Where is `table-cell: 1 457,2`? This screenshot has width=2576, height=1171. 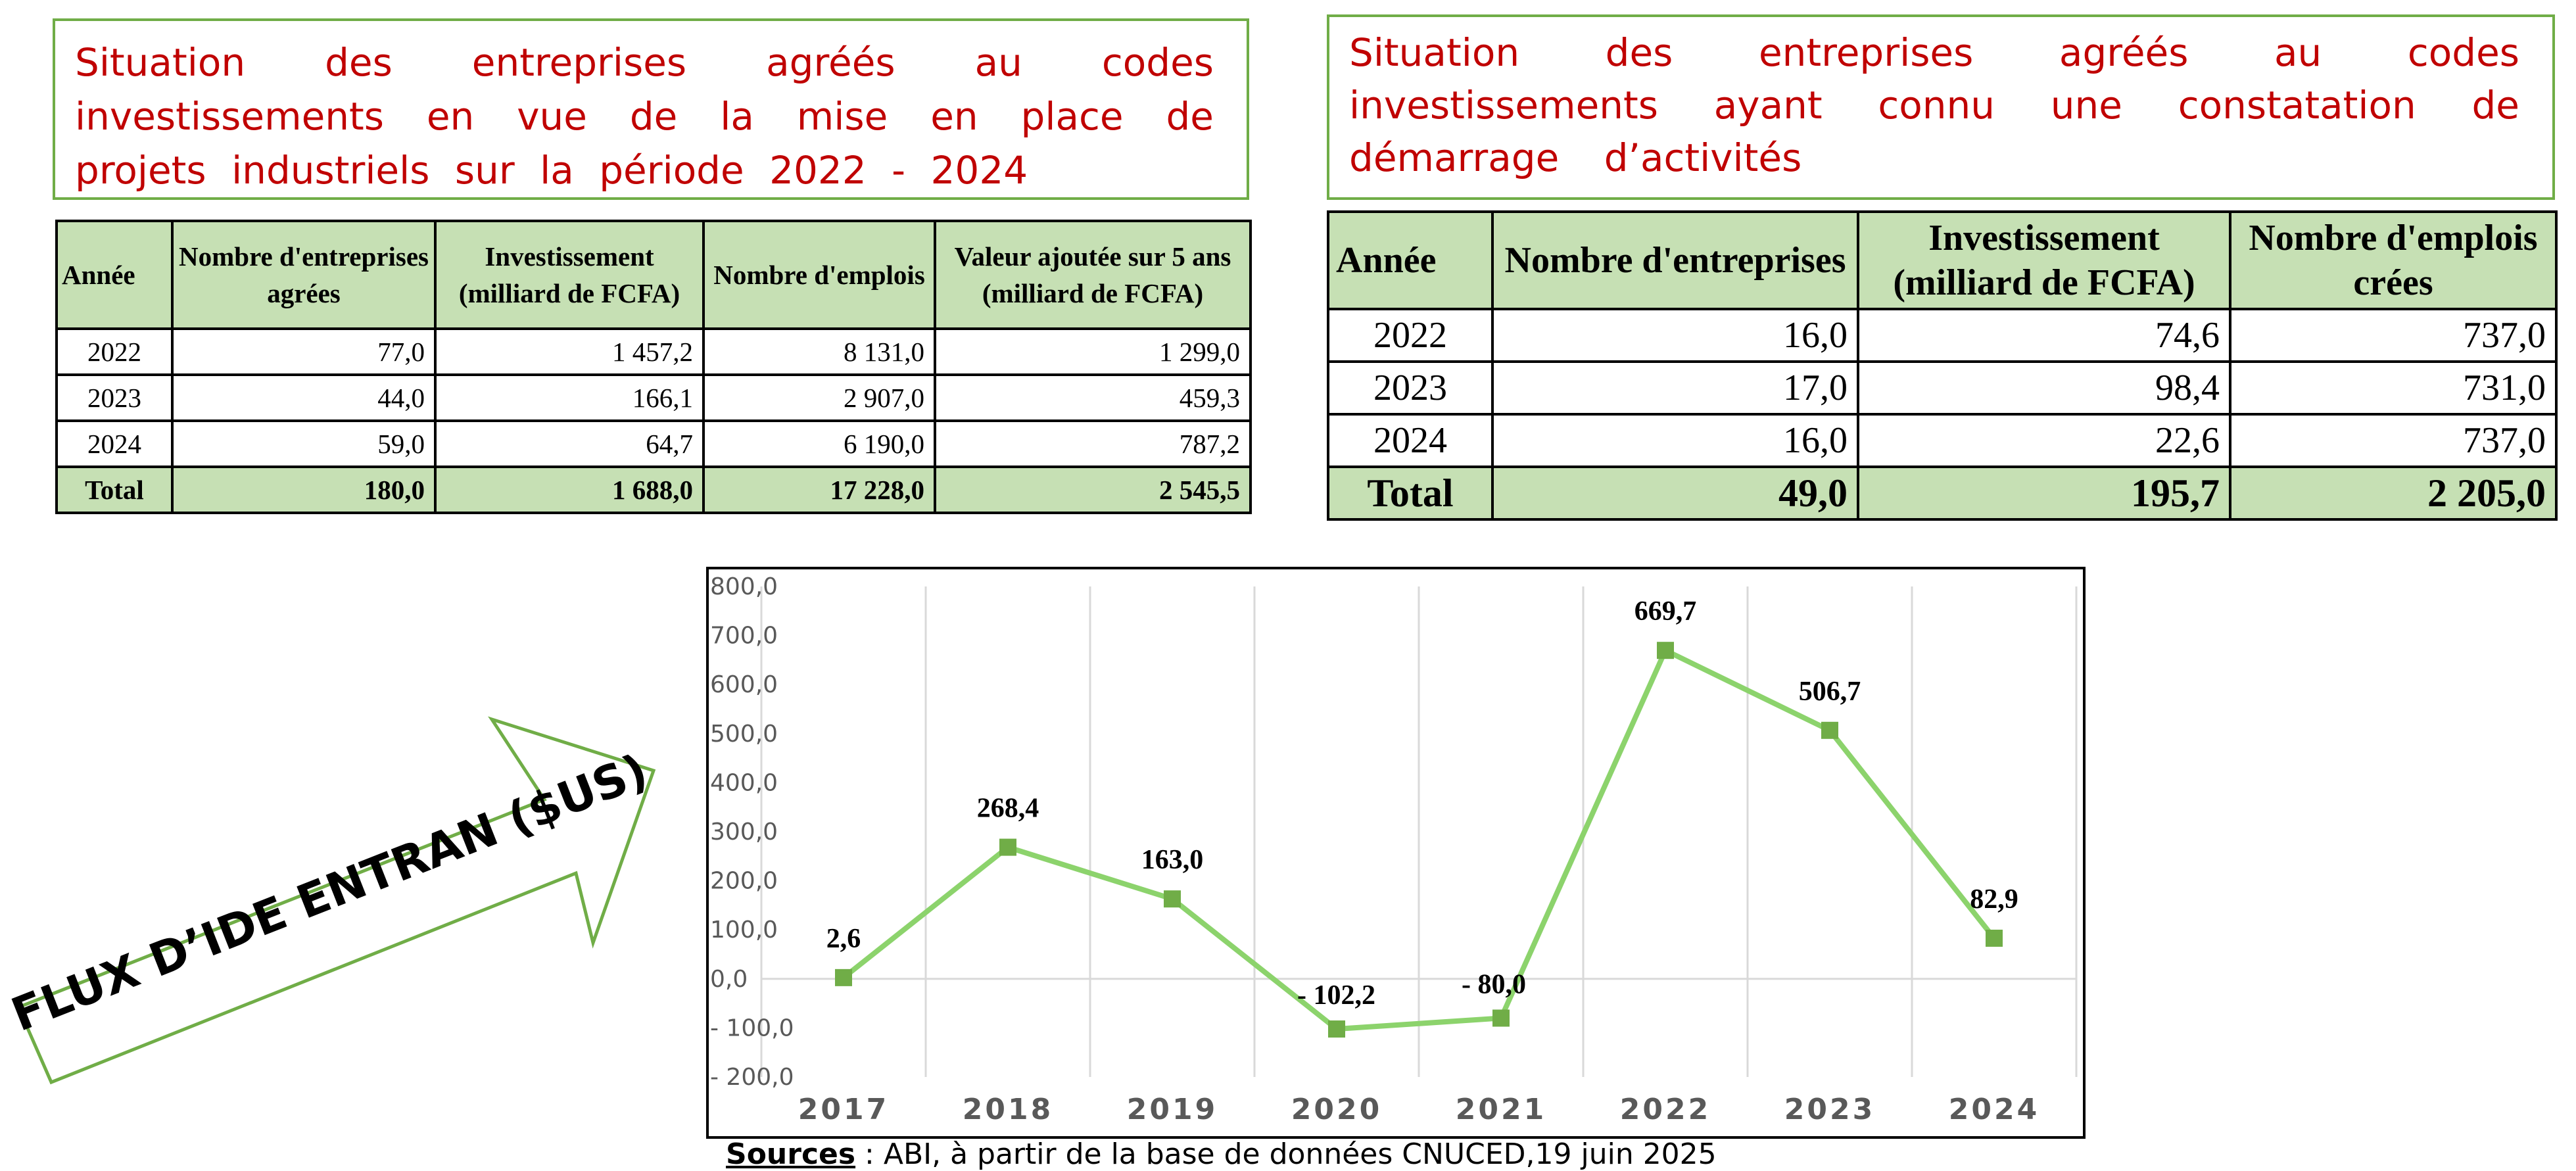 table-cell: 1 457,2 is located at coordinates (569, 351).